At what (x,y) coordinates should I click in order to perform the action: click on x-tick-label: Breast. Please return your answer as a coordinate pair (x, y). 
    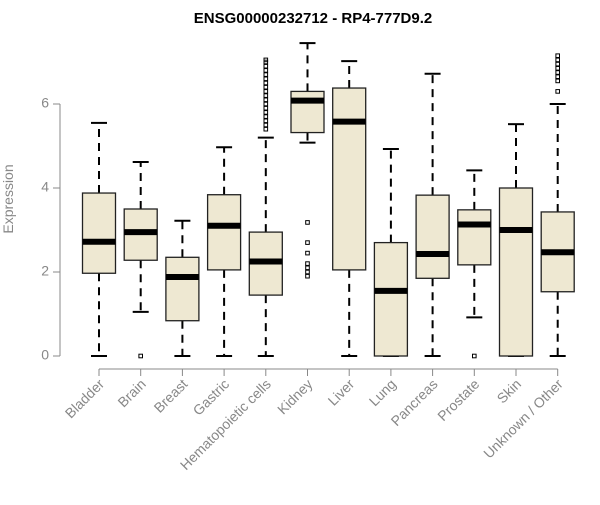
    Looking at the image, I should click on (171, 396).